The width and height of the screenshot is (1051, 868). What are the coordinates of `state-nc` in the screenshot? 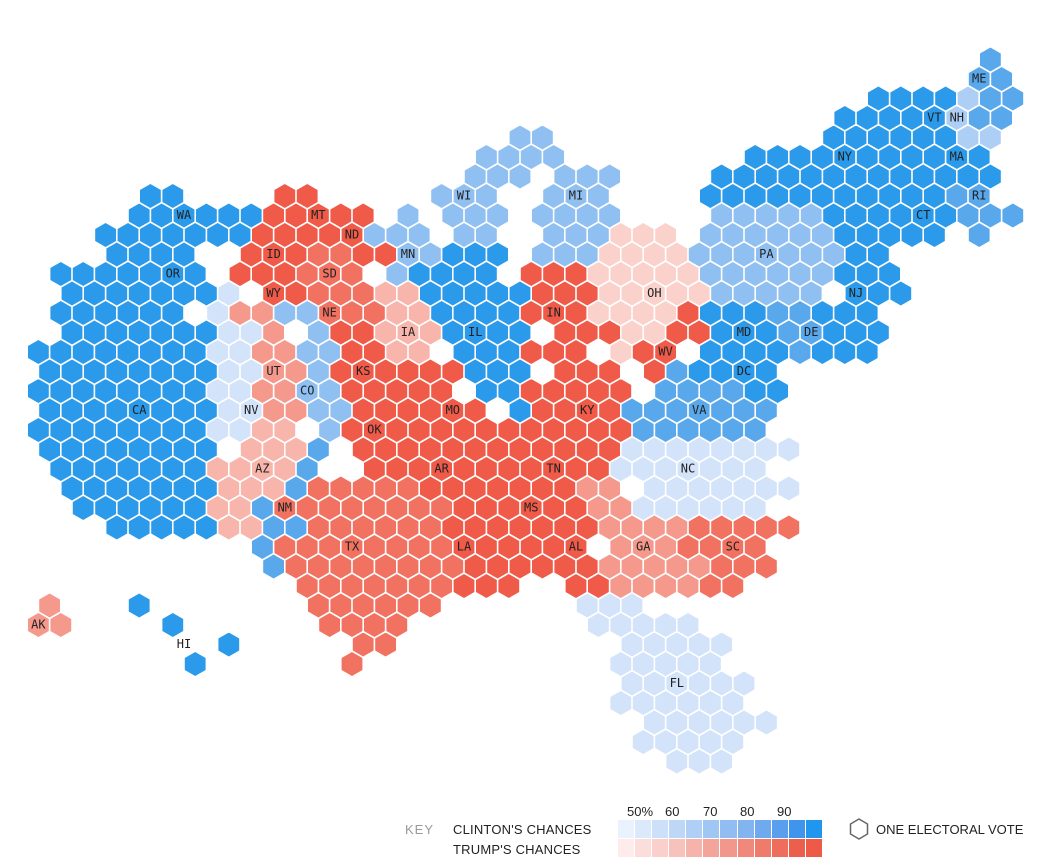 It's located at (705, 479).